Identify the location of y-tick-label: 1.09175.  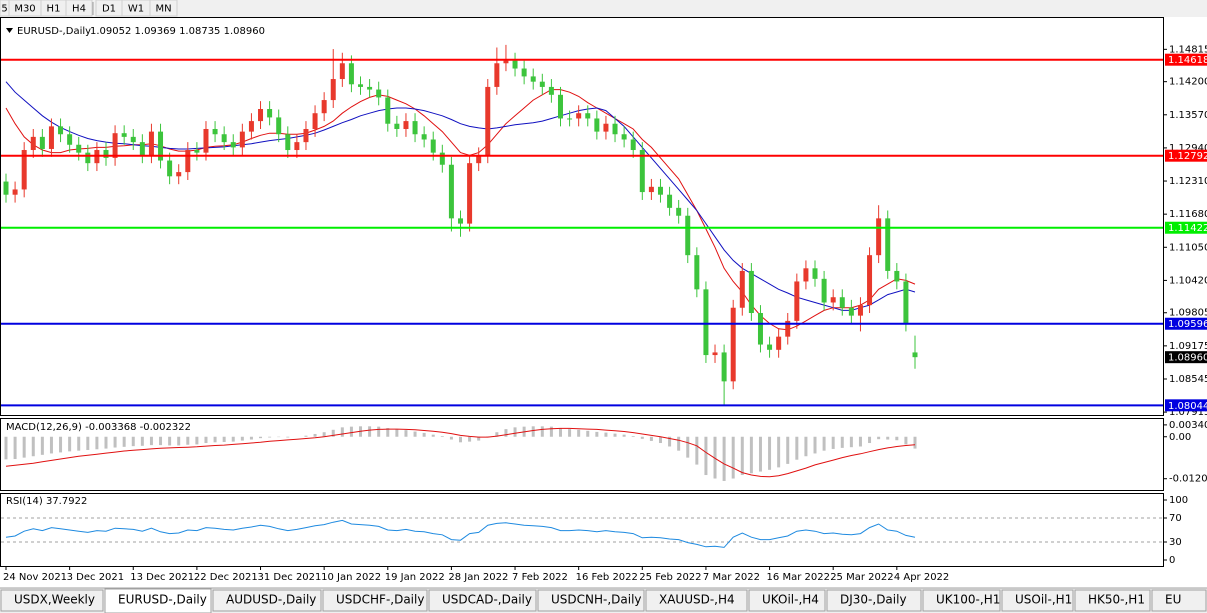
(1188, 346).